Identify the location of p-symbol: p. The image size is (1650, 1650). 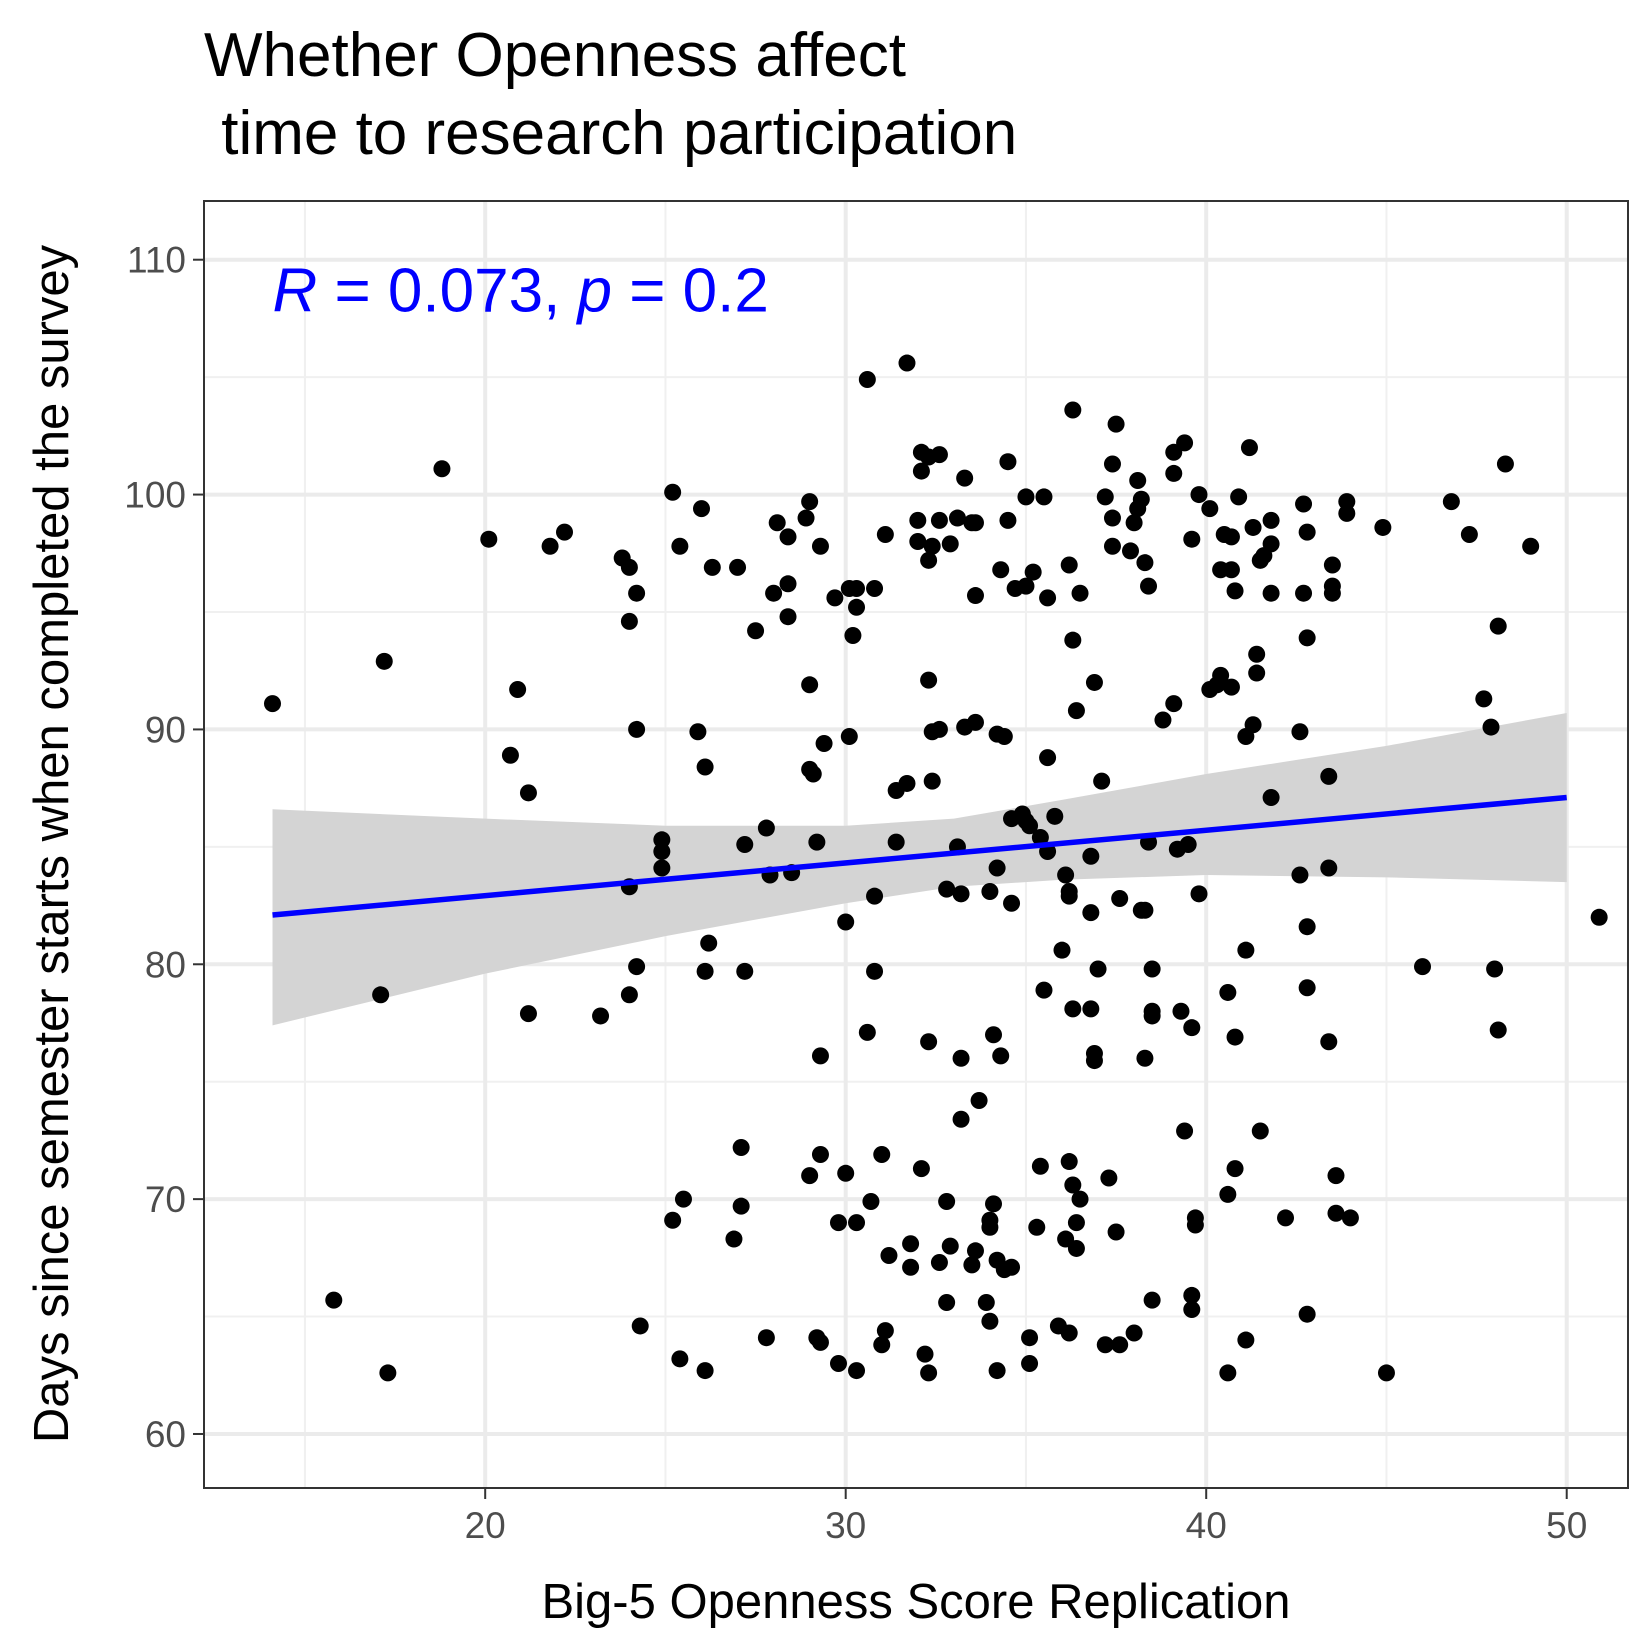
(594, 290).